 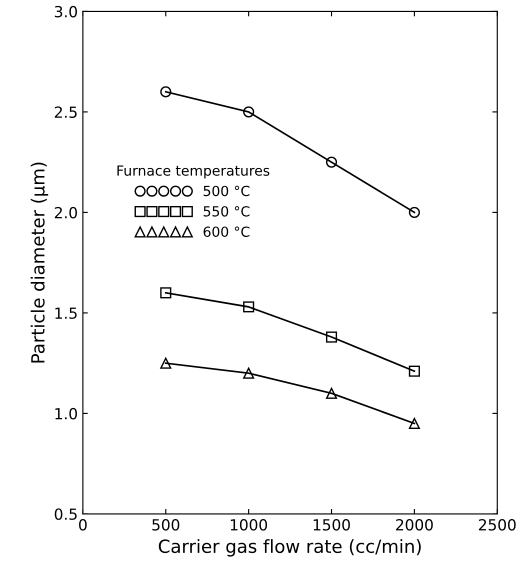 I want to click on legend-label: 600 °C, so click(x=227, y=231).